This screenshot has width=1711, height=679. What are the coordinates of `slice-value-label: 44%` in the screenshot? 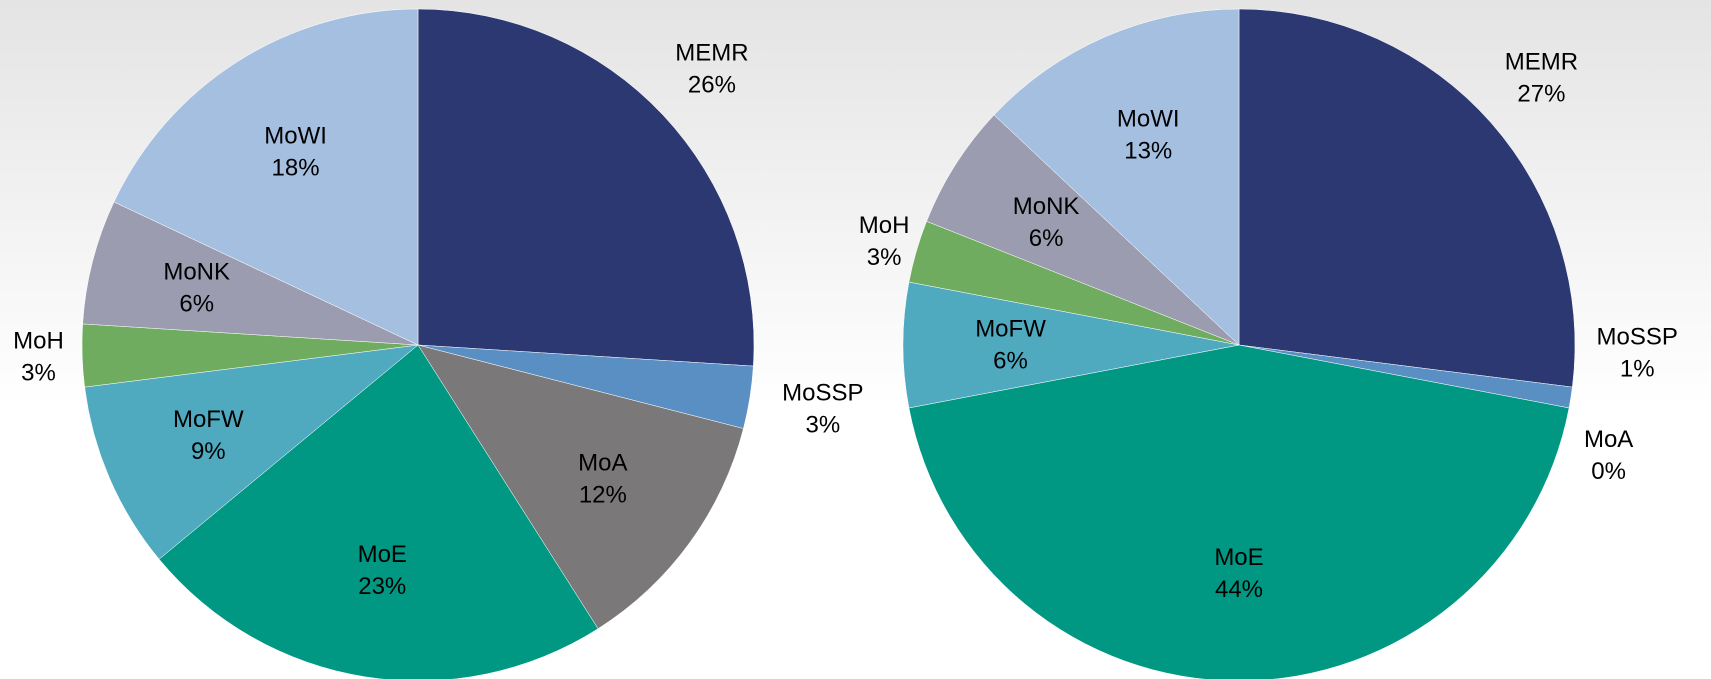 It's located at (1239, 589).